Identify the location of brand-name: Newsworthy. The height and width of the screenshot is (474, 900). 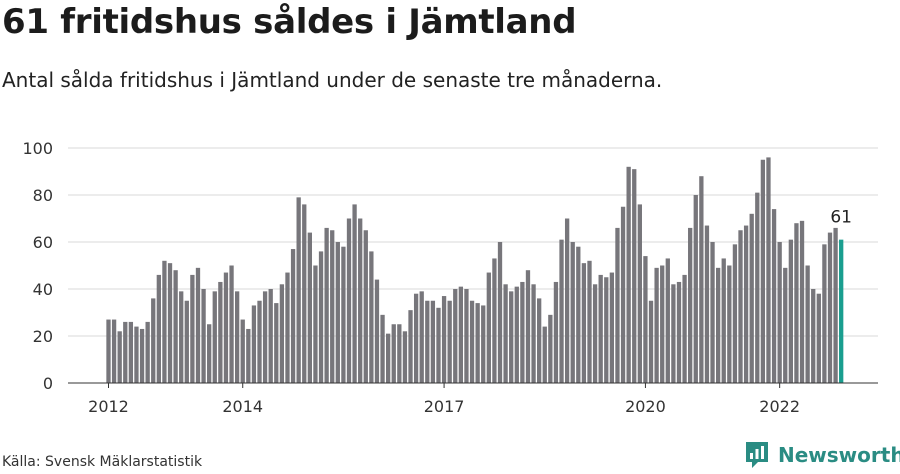
(839, 455).